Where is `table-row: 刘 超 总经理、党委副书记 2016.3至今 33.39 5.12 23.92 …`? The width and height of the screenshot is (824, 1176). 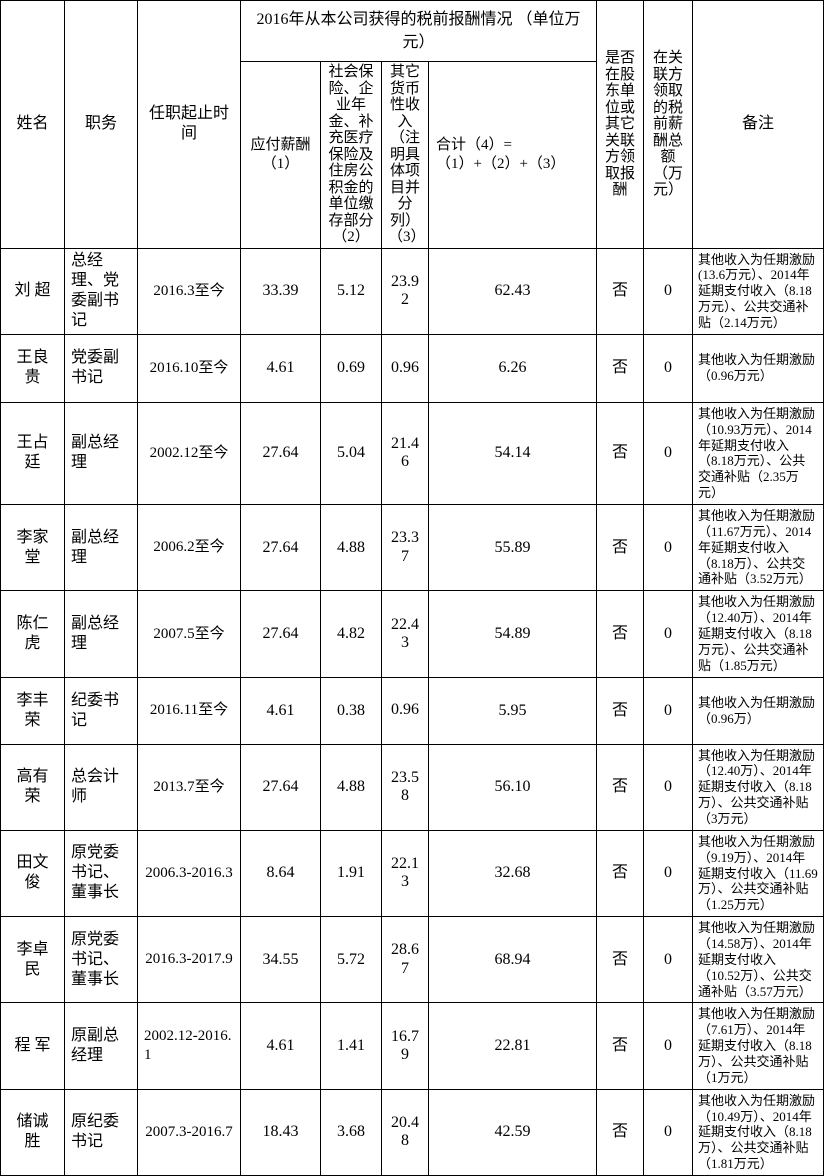
table-row: 刘 超 总经理、党委副书记 2016.3至今 33.39 5.12 23.92 … is located at coordinates (412, 291).